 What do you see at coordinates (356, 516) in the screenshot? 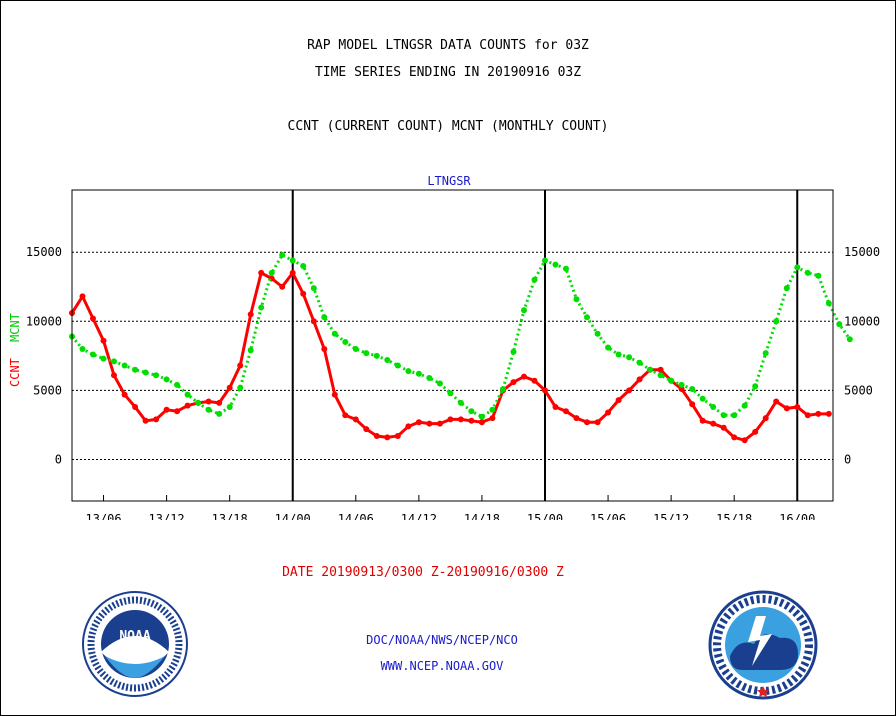
I see `x-tick-label: 14/06` at bounding box center [356, 516].